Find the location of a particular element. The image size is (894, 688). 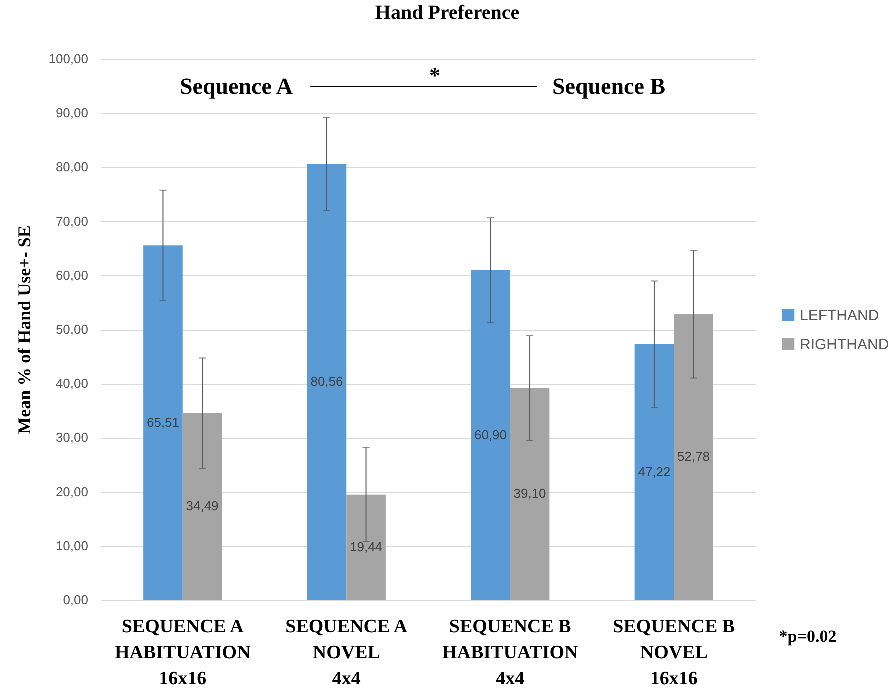

y-tick-label: 60,00 is located at coordinates (72, 275).